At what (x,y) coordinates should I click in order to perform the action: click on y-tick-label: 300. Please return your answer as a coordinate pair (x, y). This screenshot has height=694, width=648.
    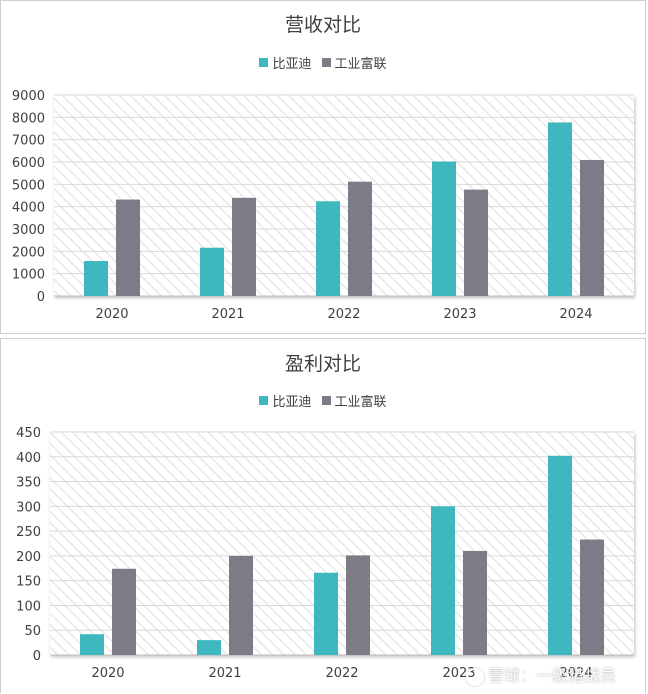
    Looking at the image, I should click on (28, 507).